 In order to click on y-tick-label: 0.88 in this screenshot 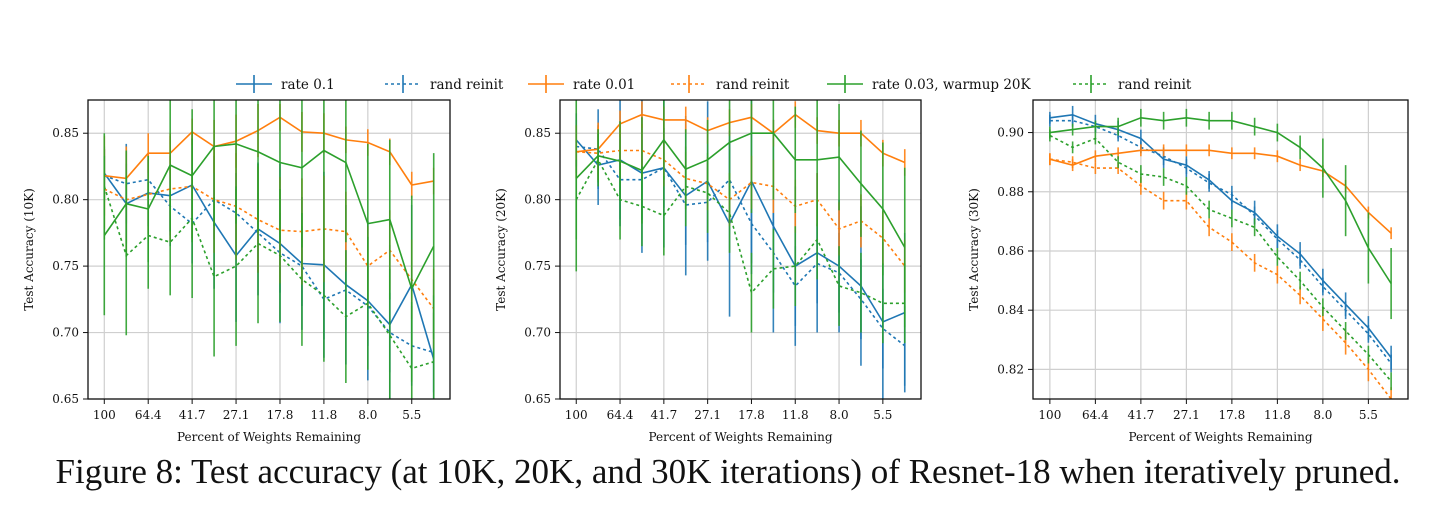, I will do `click(1010, 192)`.